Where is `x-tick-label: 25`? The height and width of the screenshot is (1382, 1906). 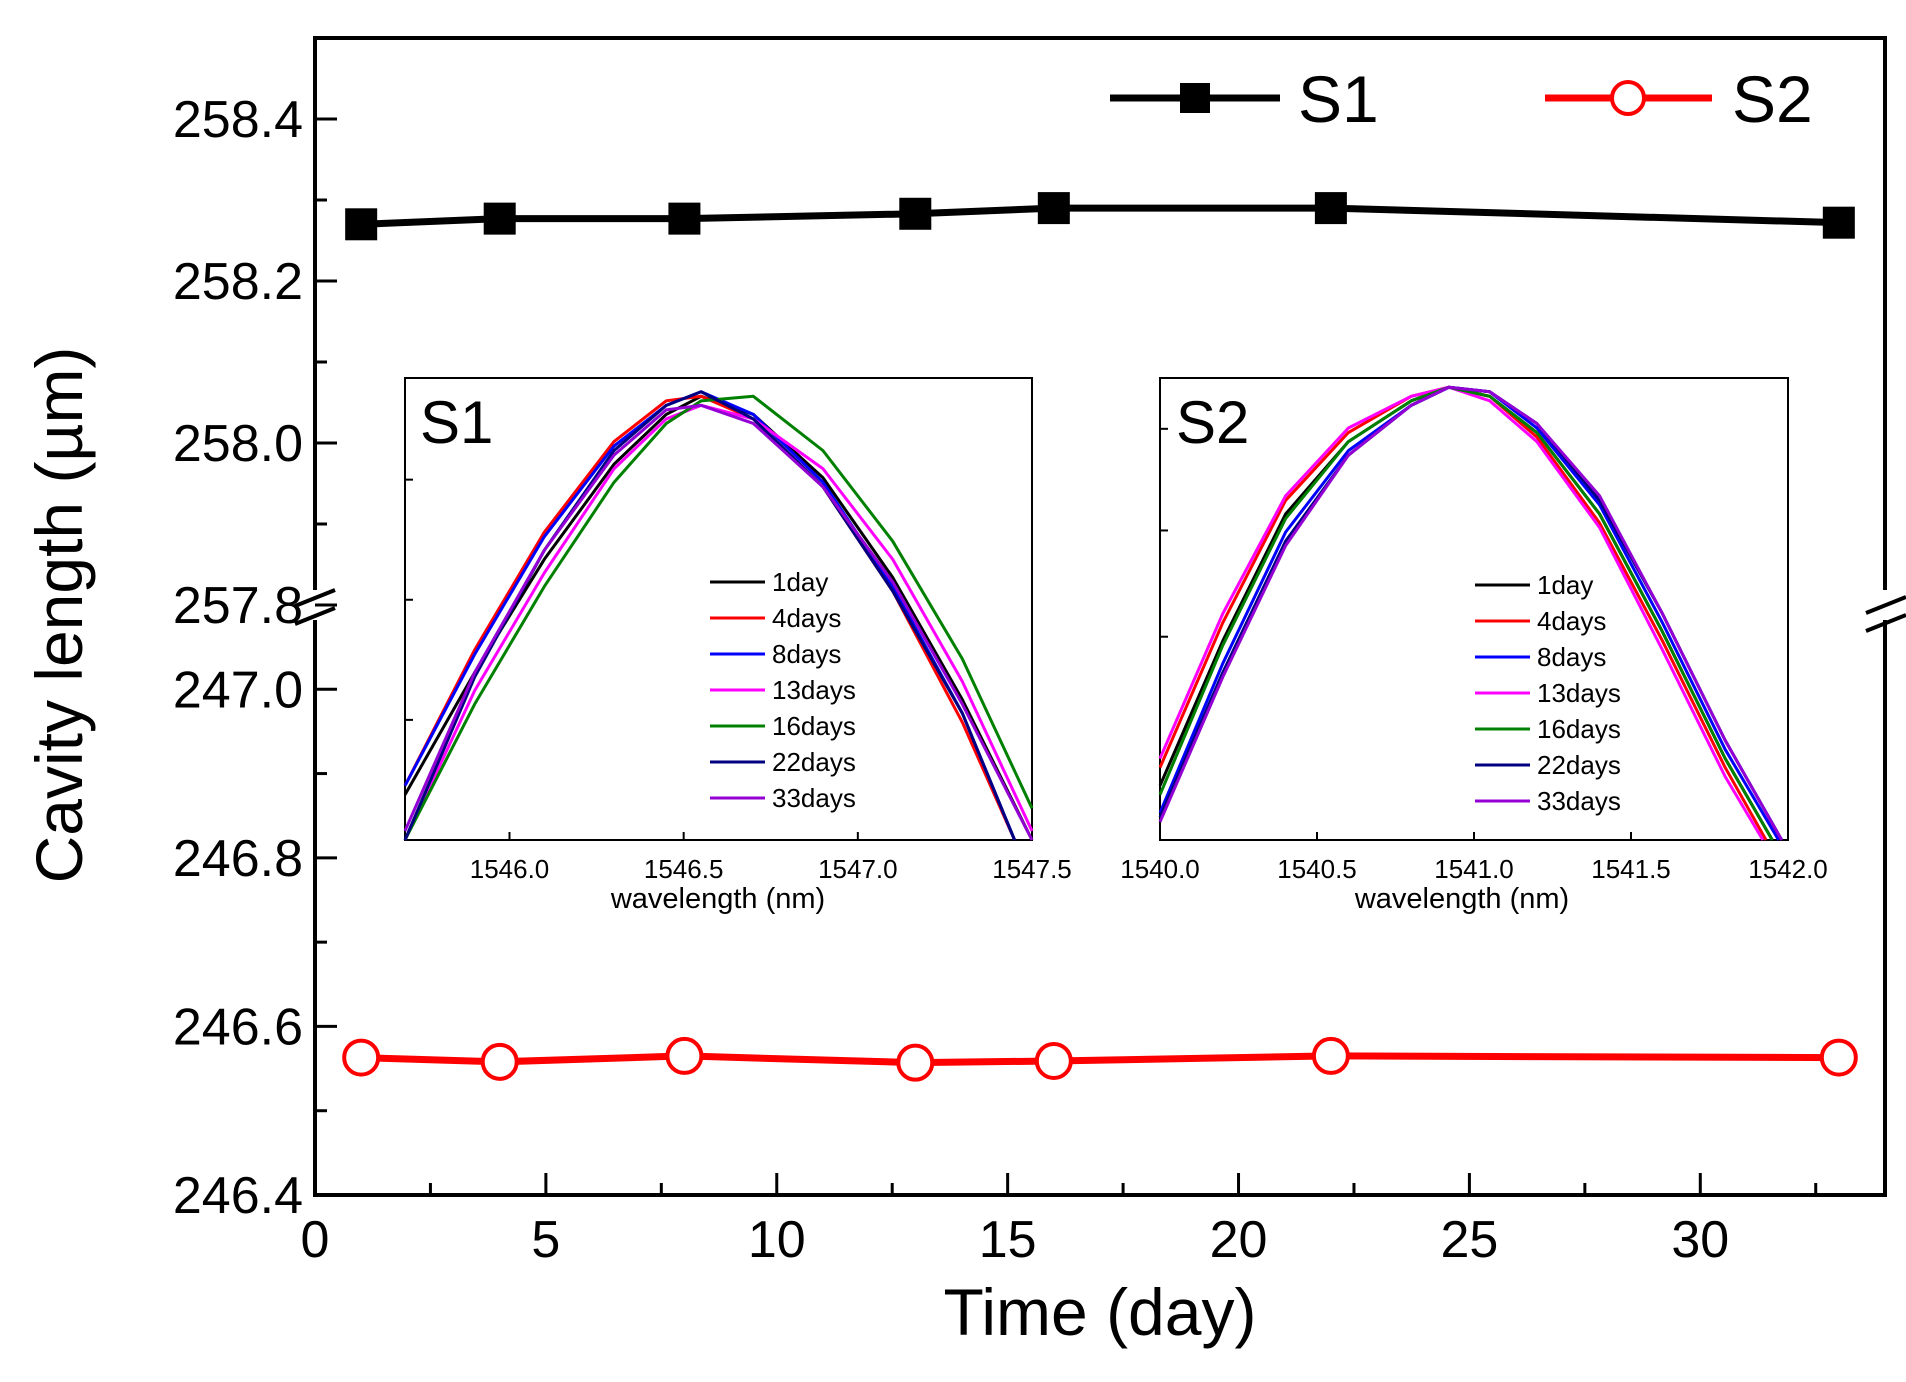
x-tick-label: 25 is located at coordinates (1469, 1240).